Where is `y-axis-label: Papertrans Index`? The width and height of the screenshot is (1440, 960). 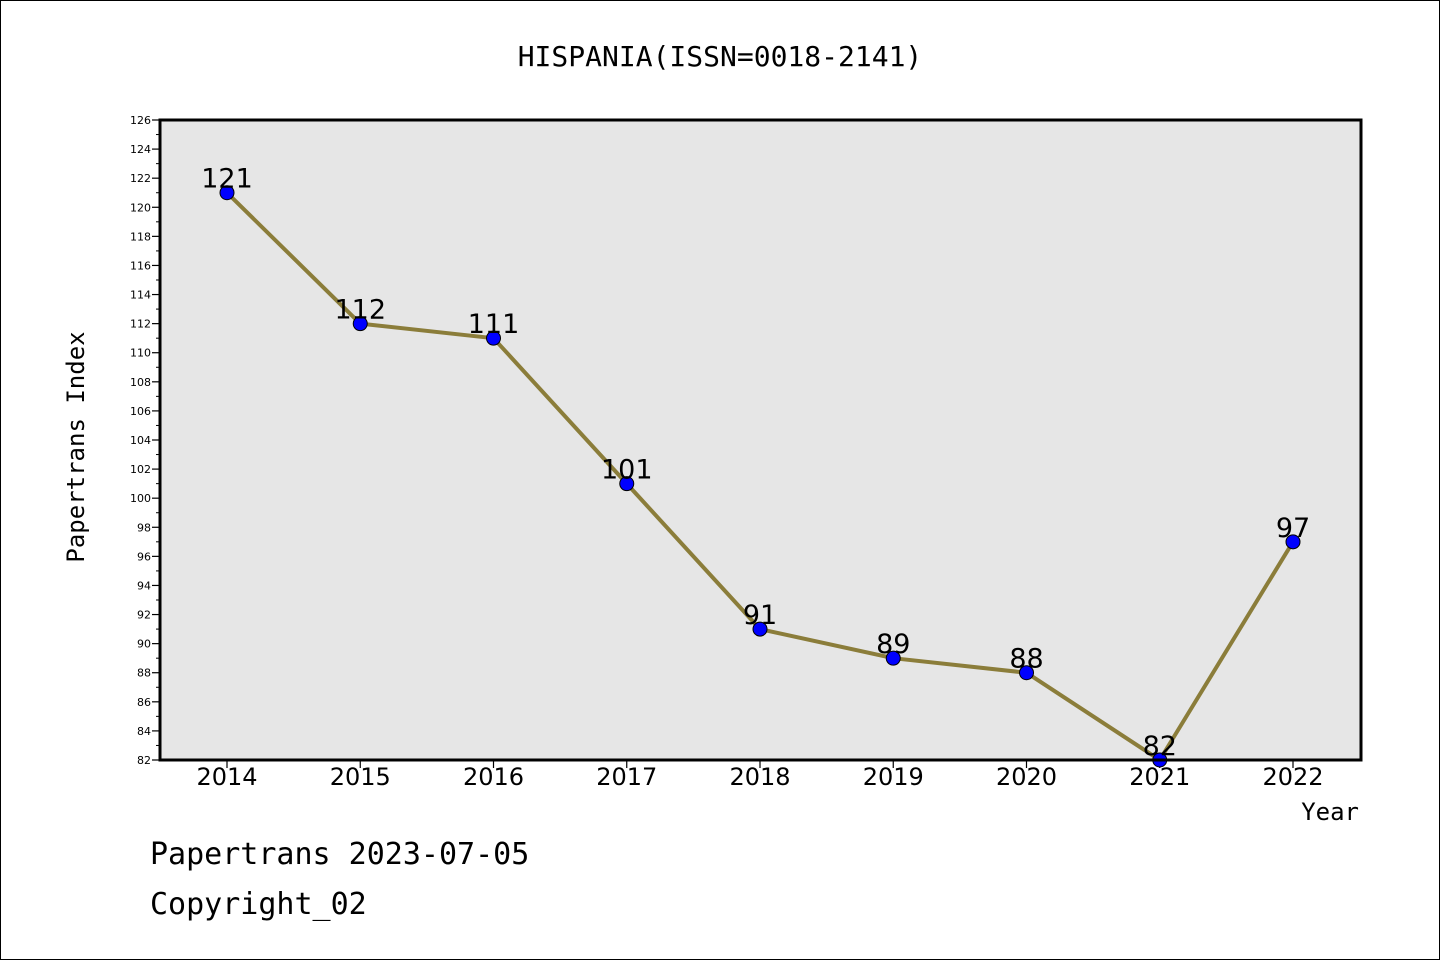
y-axis-label: Papertrans Index is located at coordinates (76, 446).